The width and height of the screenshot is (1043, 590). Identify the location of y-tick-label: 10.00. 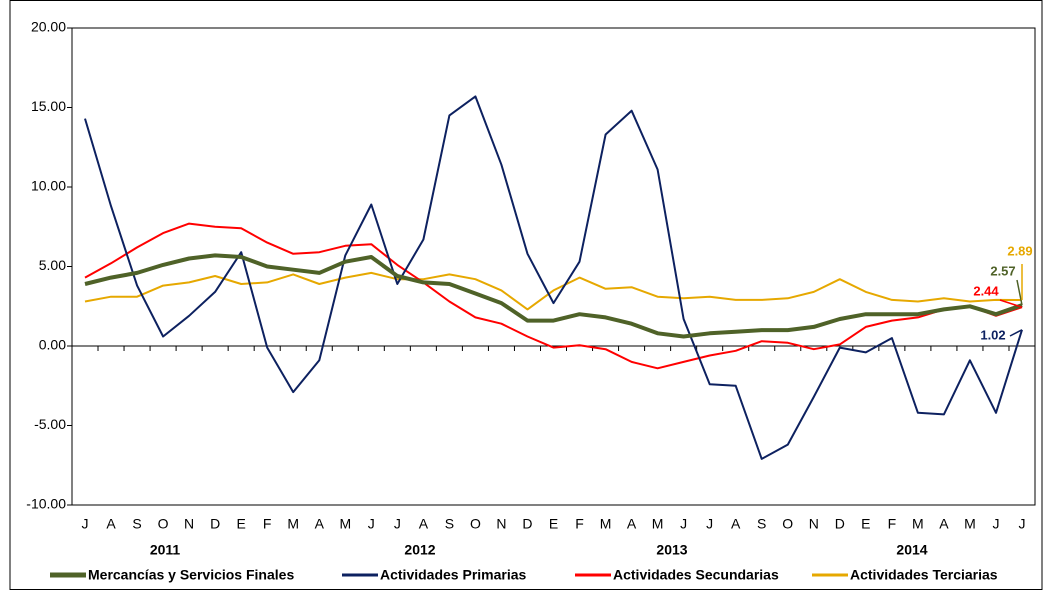
(48, 186).